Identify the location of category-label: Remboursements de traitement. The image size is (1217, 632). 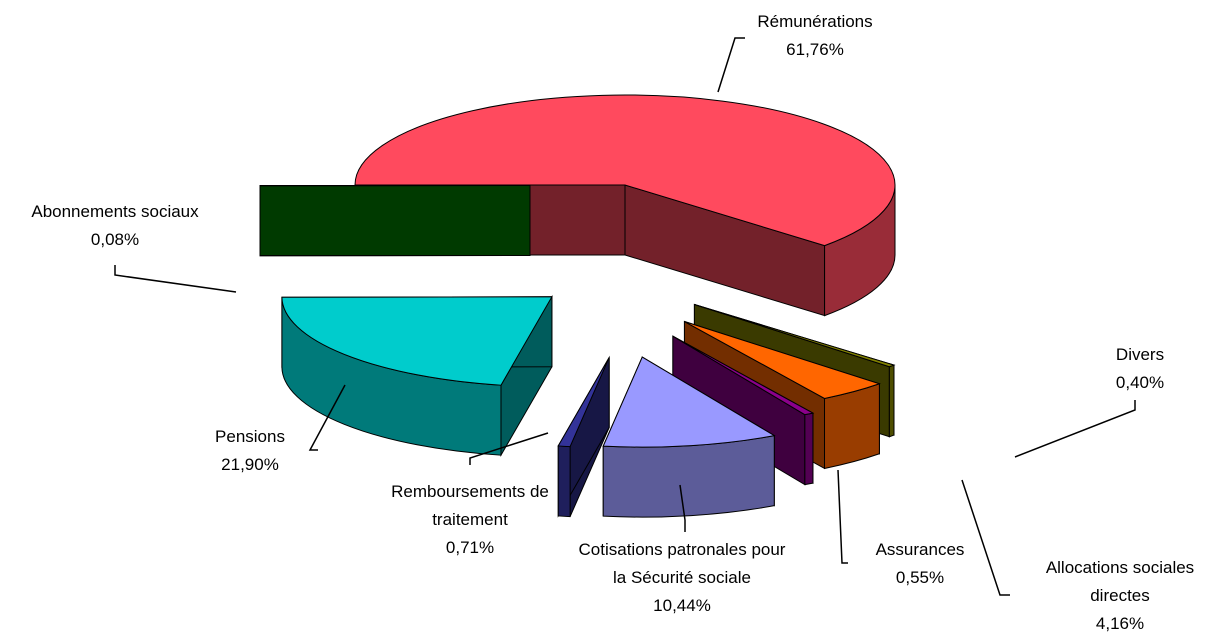
(470, 505).